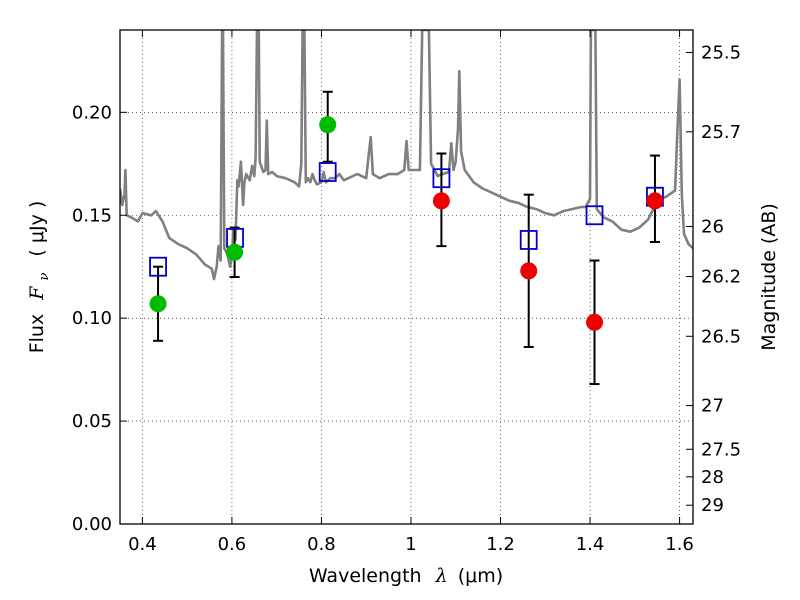  I want to click on x-tick-label: 0.4, so click(142, 544).